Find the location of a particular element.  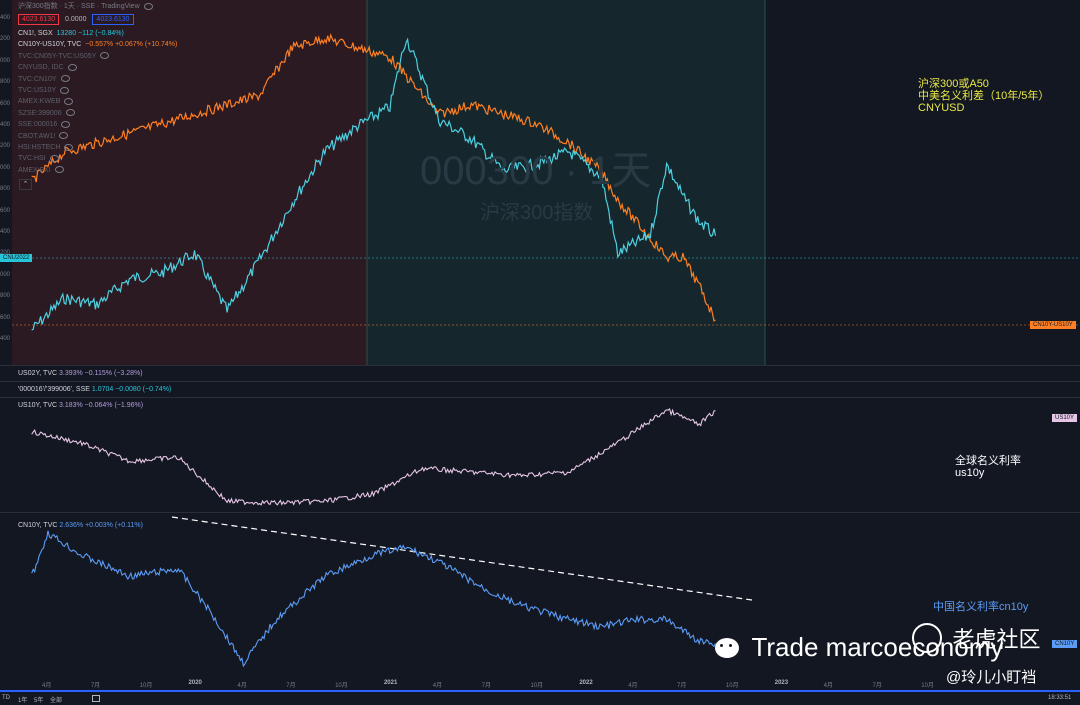

us10y-price-tag: US10Y is located at coordinates (1065, 418).